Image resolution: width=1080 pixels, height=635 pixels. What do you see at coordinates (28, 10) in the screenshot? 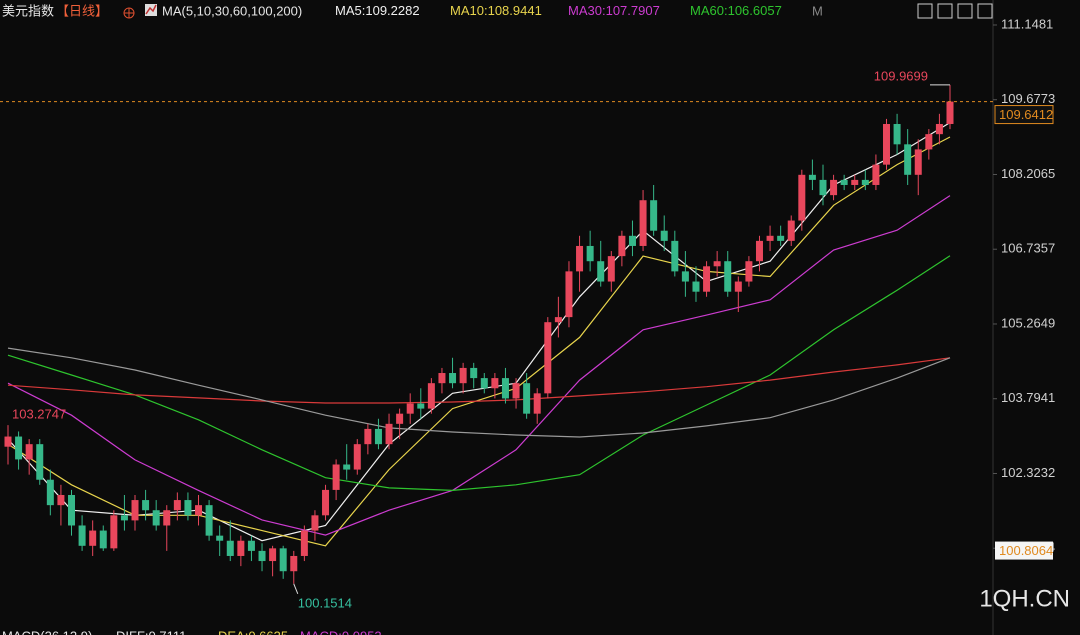
I see `chart-title: 美元指数` at bounding box center [28, 10].